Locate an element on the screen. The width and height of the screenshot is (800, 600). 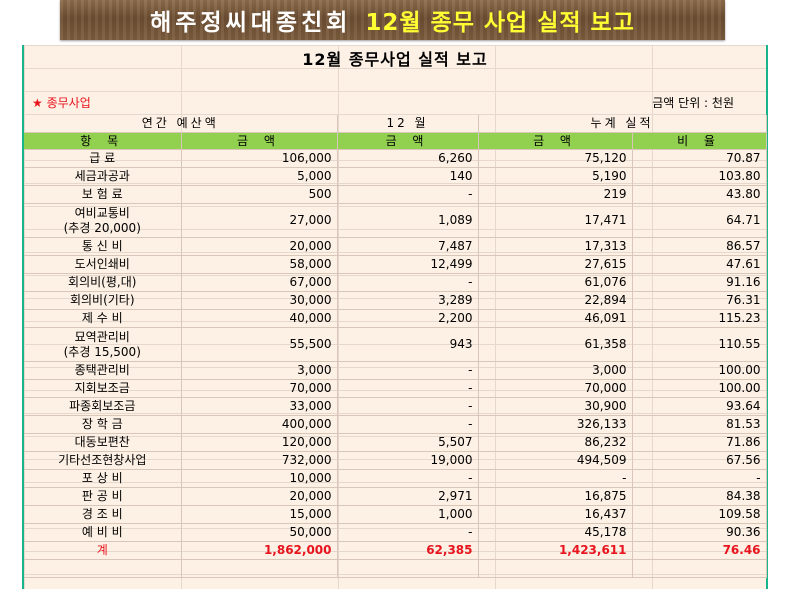
item-label: 보 험 료 is located at coordinates (102, 194).